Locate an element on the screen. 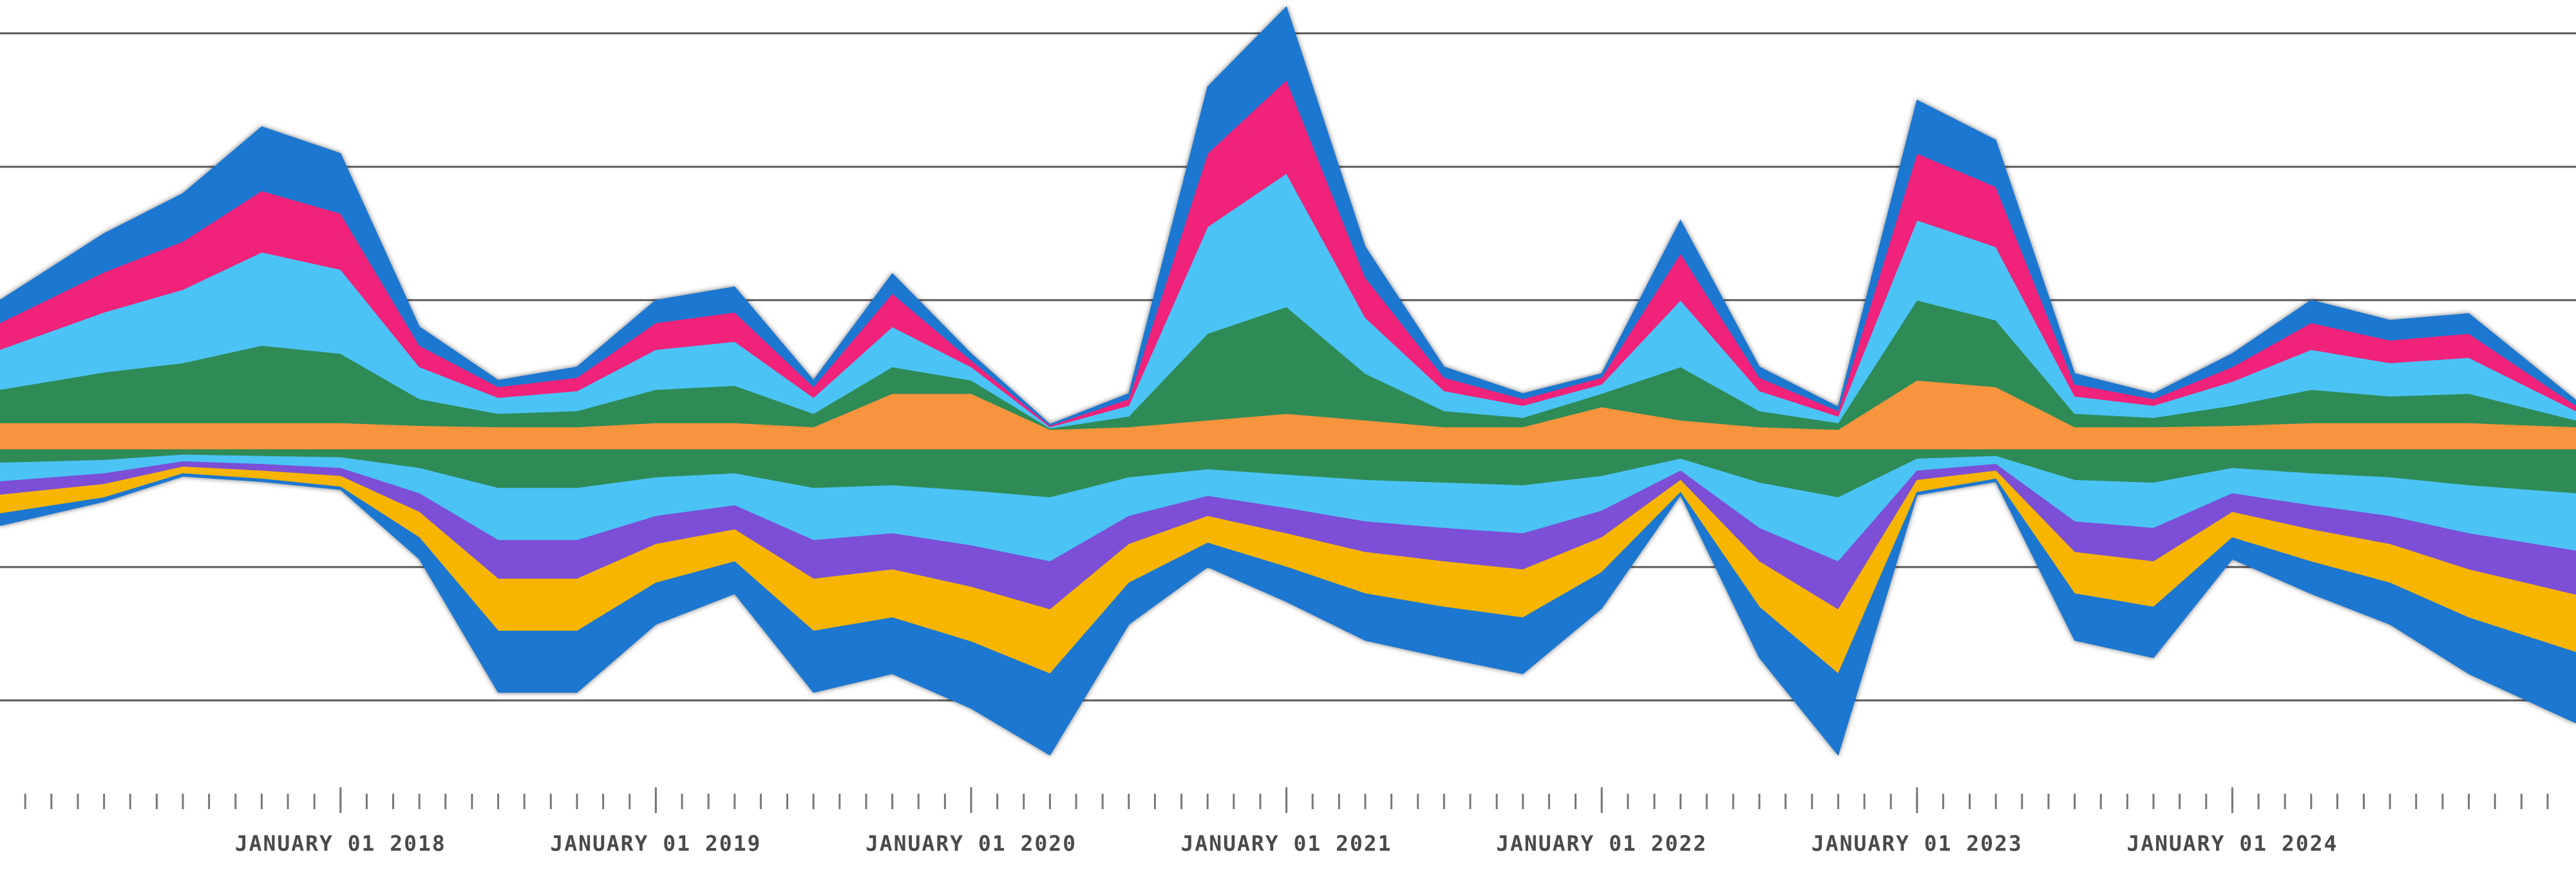 The image size is (2576, 882). x-tick-label: JANUARY 01 2022 is located at coordinates (1601, 843).